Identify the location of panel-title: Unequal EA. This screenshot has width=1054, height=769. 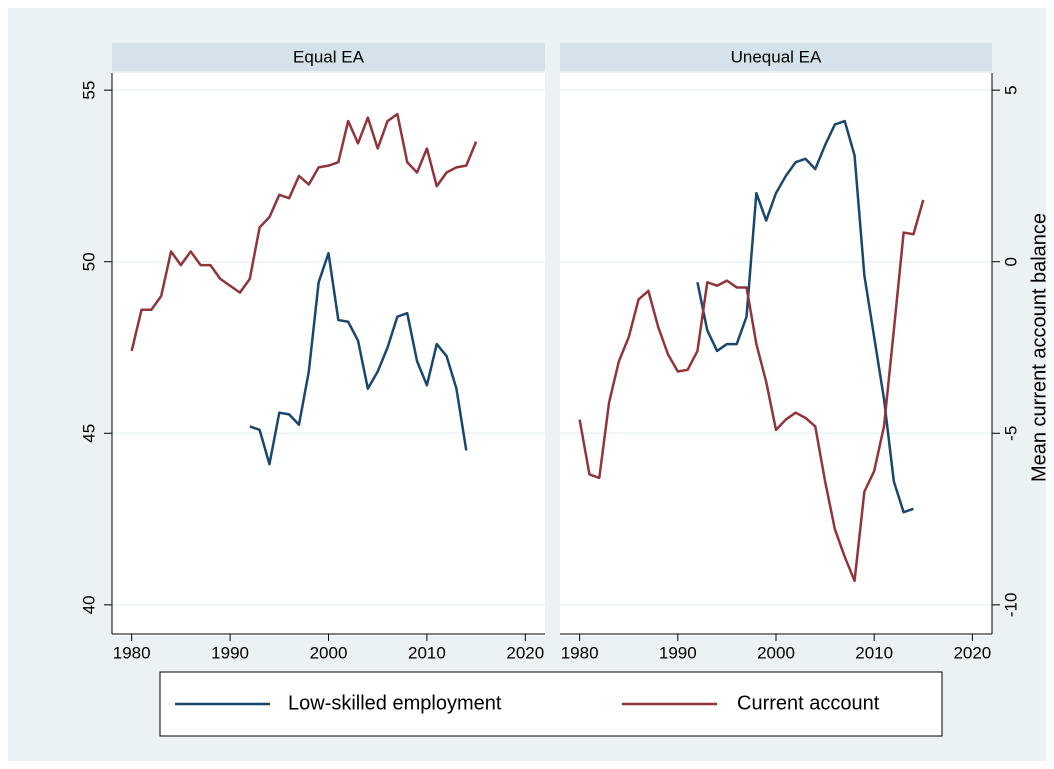
(776, 56).